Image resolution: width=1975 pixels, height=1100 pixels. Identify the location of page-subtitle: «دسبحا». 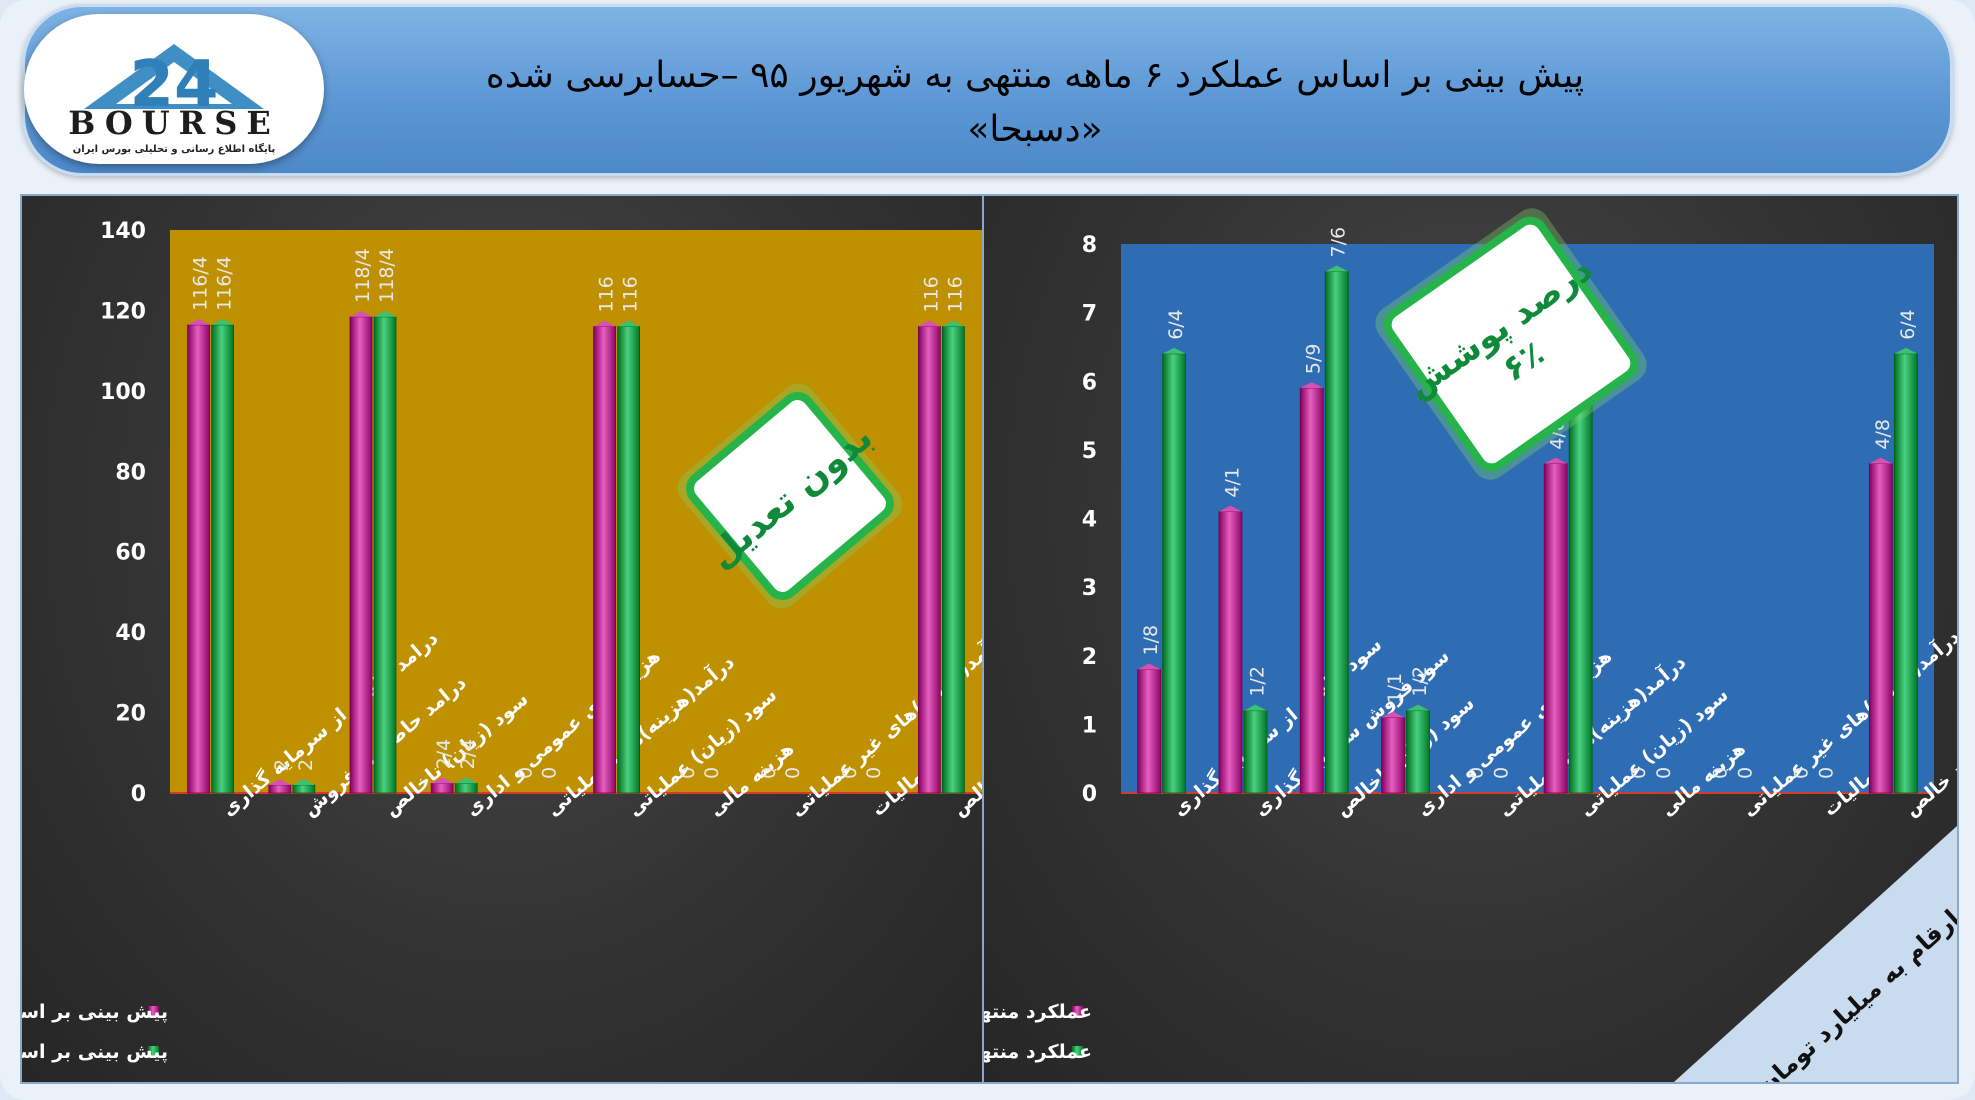
(1035, 129).